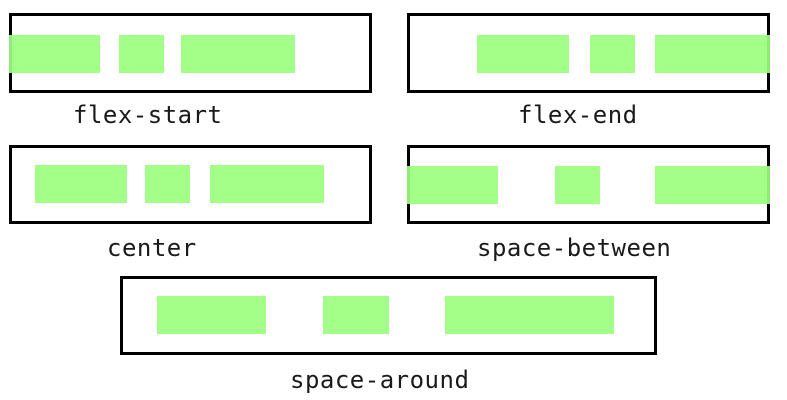 This screenshot has height=400, width=787. What do you see at coordinates (574, 248) in the screenshot?
I see `space-between-label: space-between` at bounding box center [574, 248].